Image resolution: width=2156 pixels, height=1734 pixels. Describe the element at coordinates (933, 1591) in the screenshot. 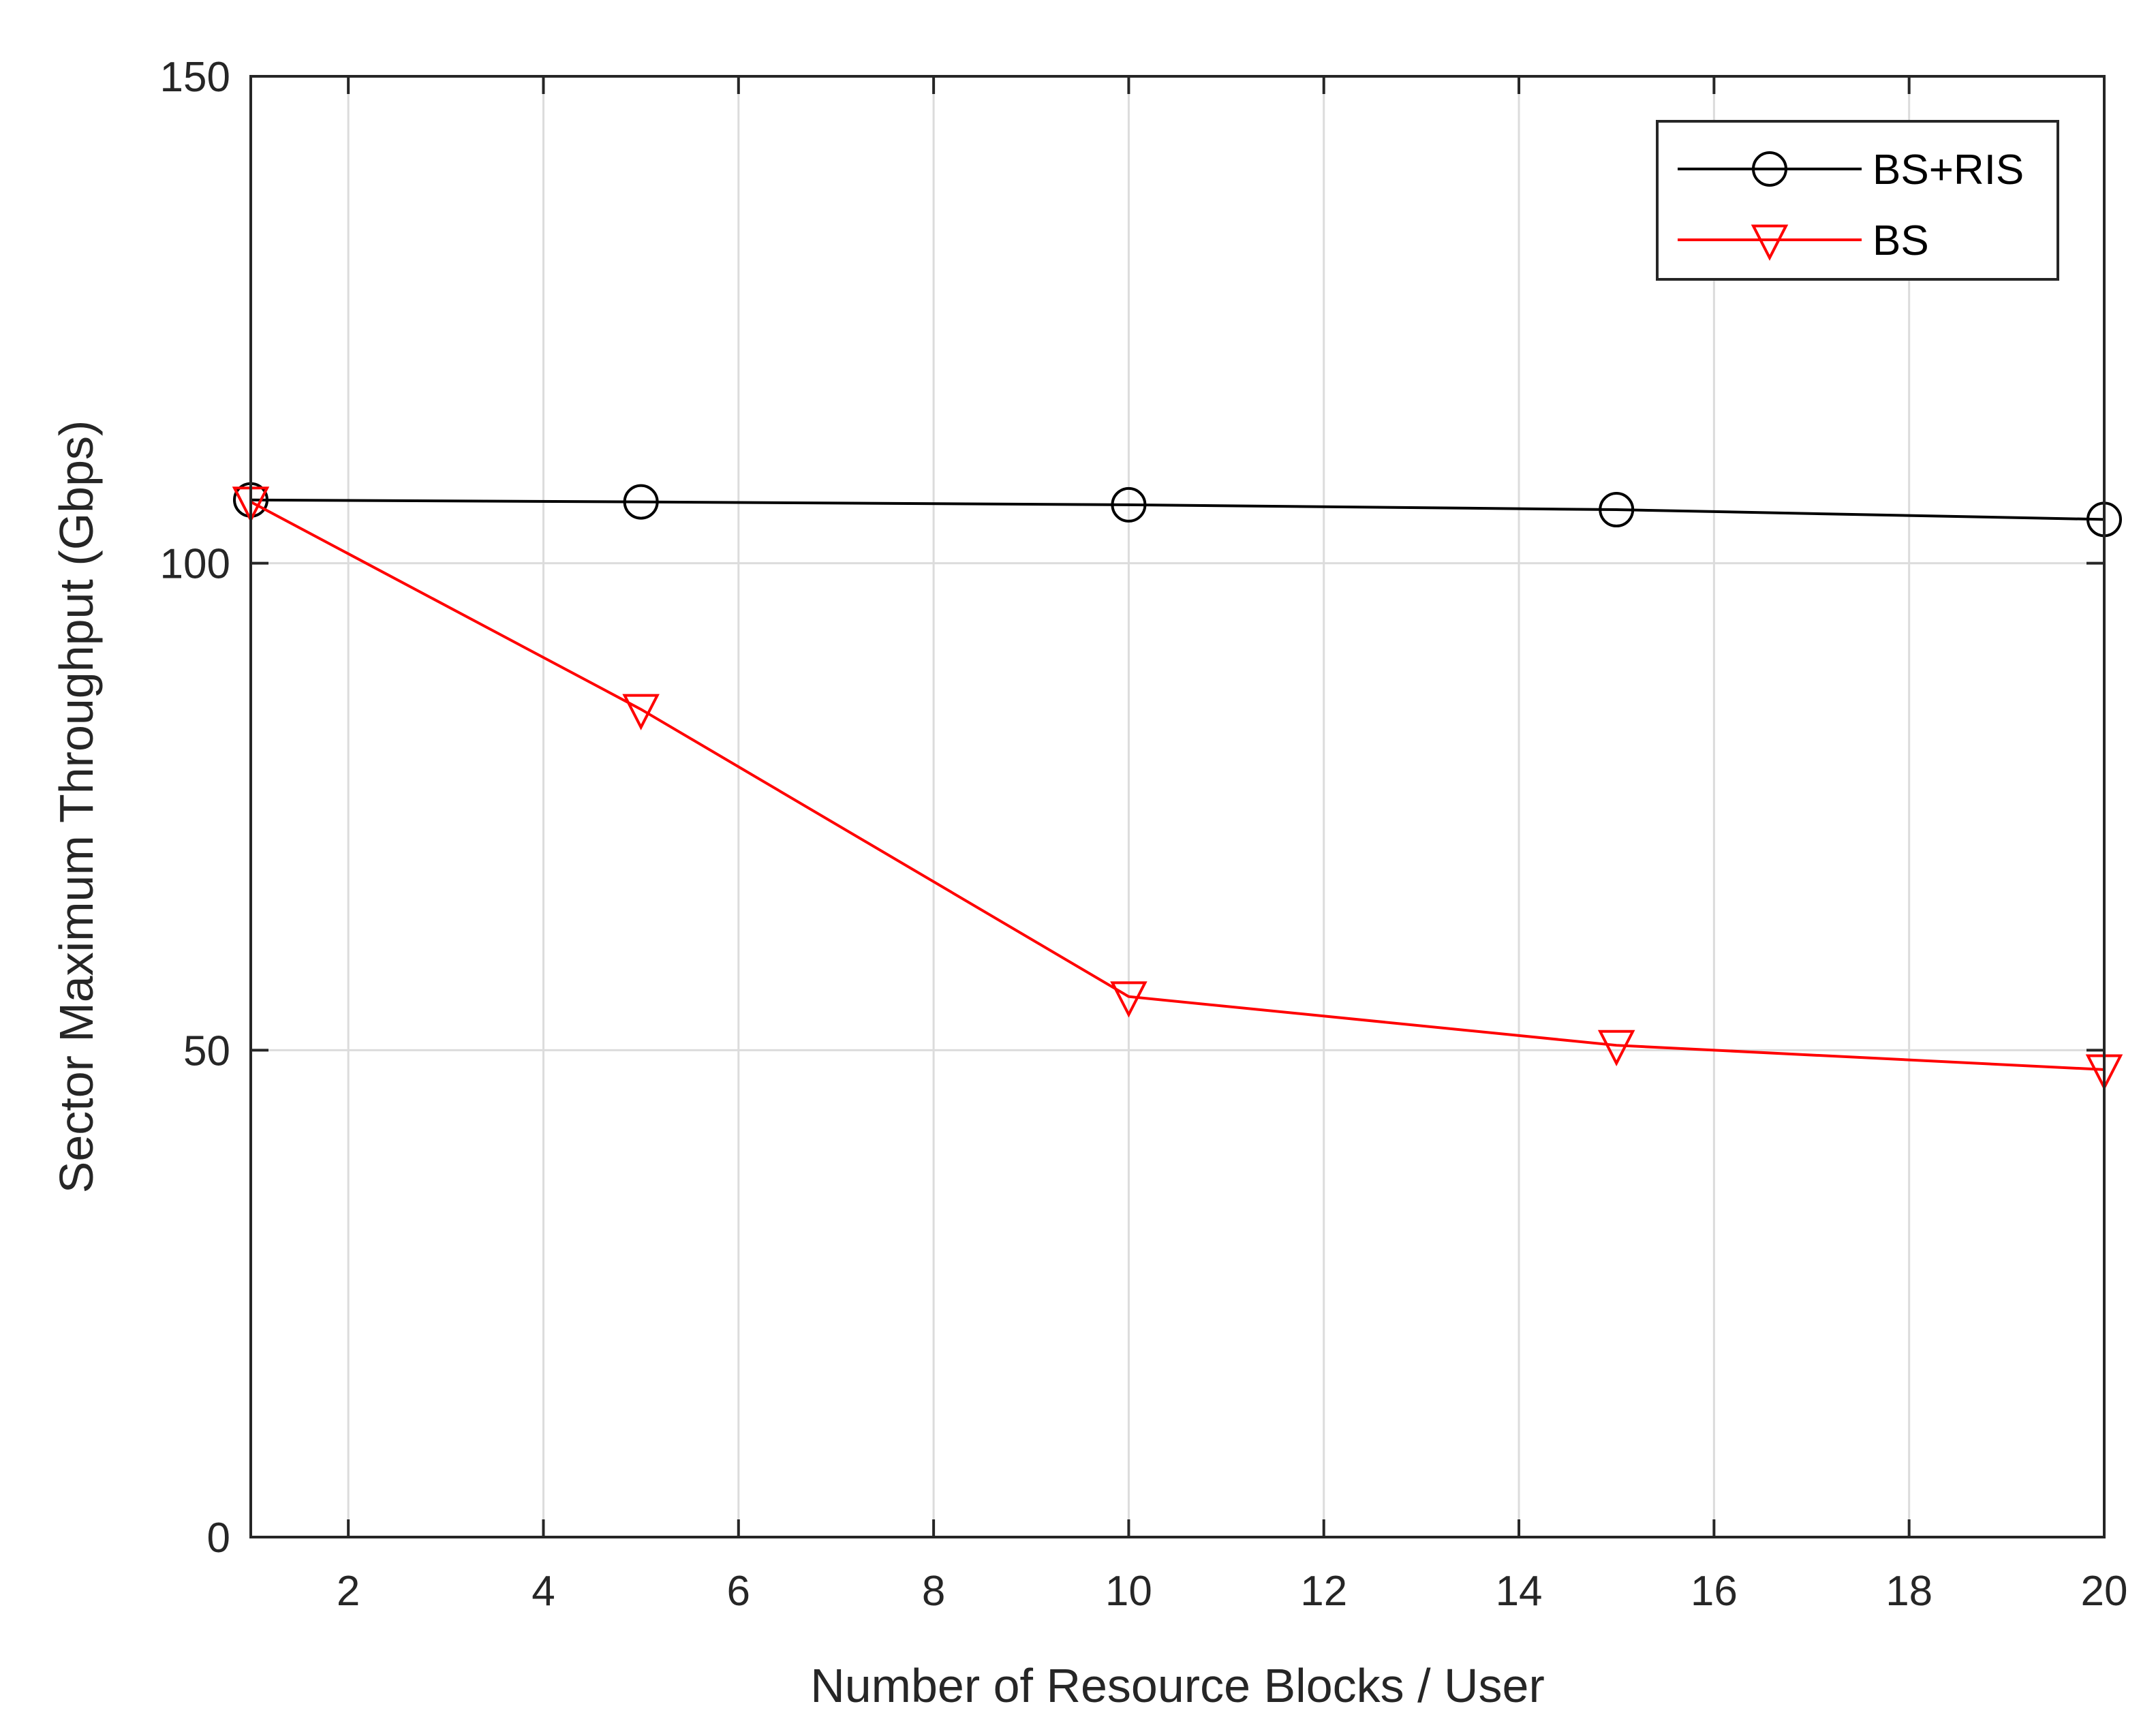

I see `x-tick-label: 8` at that location.